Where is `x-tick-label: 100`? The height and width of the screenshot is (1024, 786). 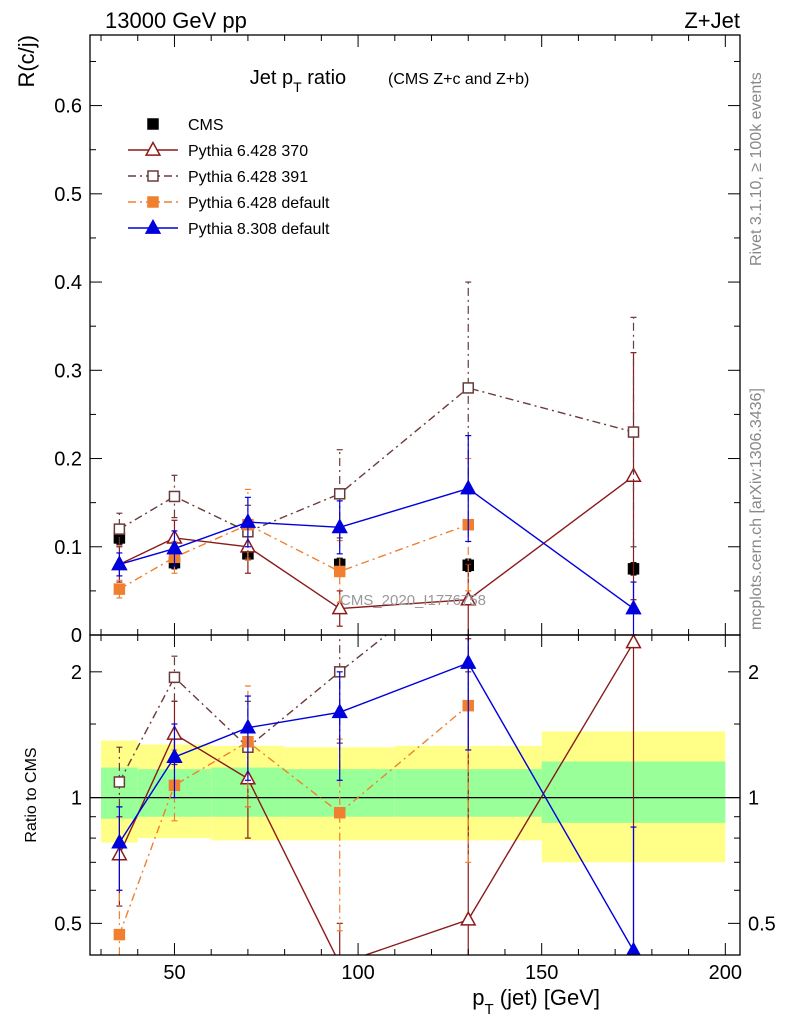 x-tick-label: 100 is located at coordinates (357, 973).